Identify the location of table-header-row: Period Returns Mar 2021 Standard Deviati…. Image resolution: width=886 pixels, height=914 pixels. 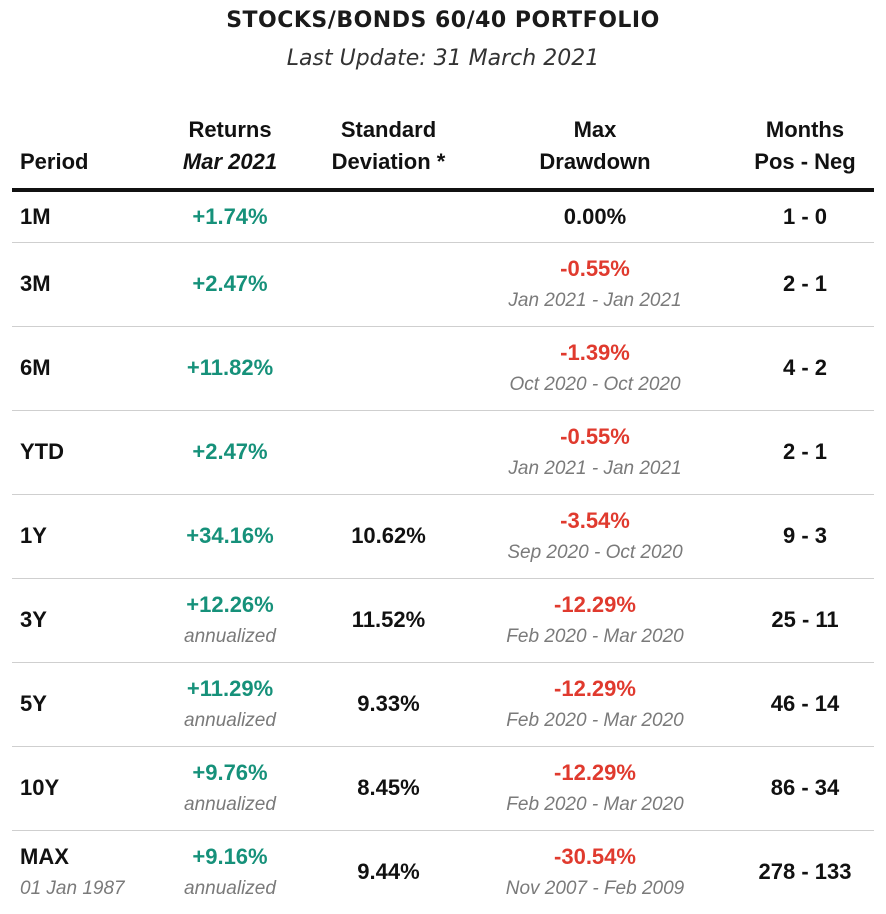
(443, 146).